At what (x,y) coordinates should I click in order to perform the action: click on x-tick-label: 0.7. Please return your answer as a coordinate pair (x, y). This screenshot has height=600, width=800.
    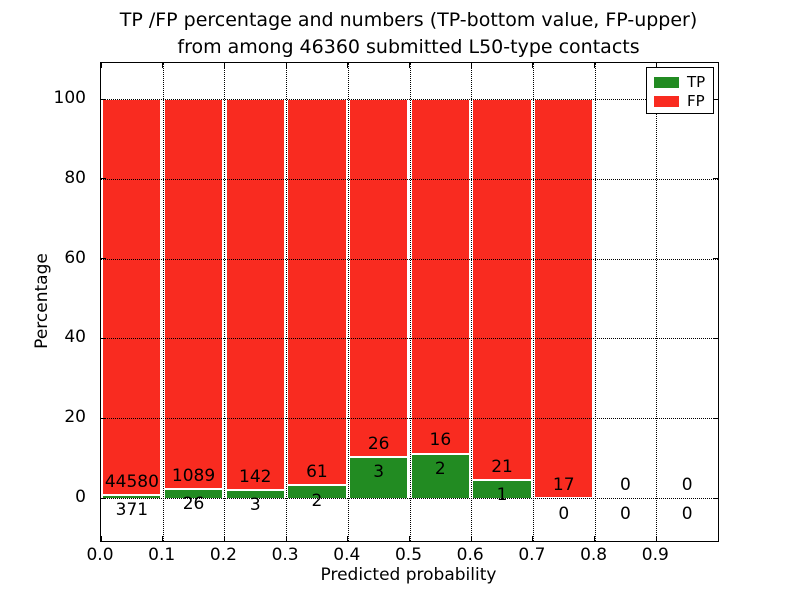
    Looking at the image, I should click on (532, 555).